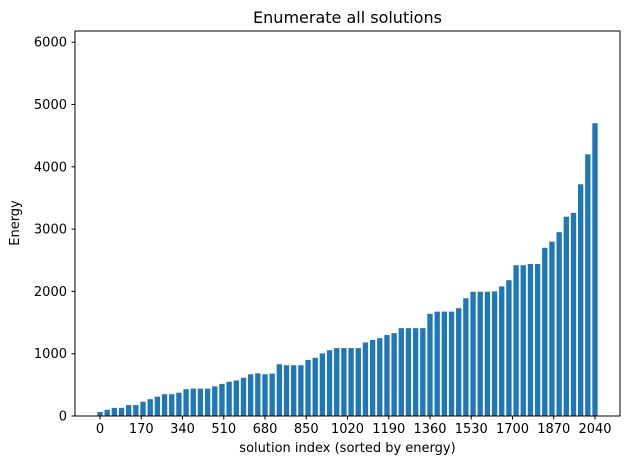 Image resolution: width=630 pixels, height=470 pixels. What do you see at coordinates (141, 429) in the screenshot?
I see `x-tick-label: 170` at bounding box center [141, 429].